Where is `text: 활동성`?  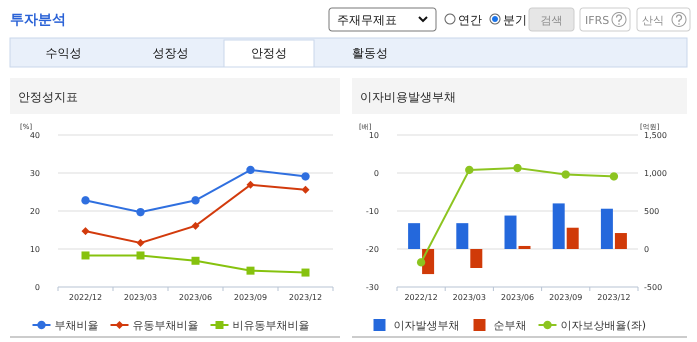
text: 활동성 is located at coordinates (370, 53).